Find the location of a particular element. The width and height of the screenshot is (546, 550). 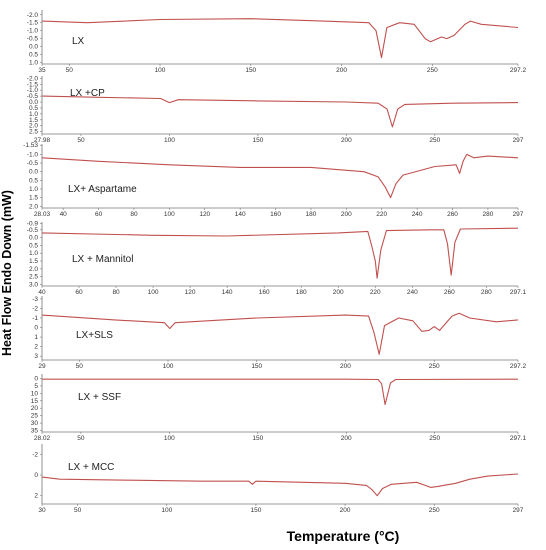

y-axis-title-text: Heat Flow Endo Down (mW) is located at coordinates (7, 273).